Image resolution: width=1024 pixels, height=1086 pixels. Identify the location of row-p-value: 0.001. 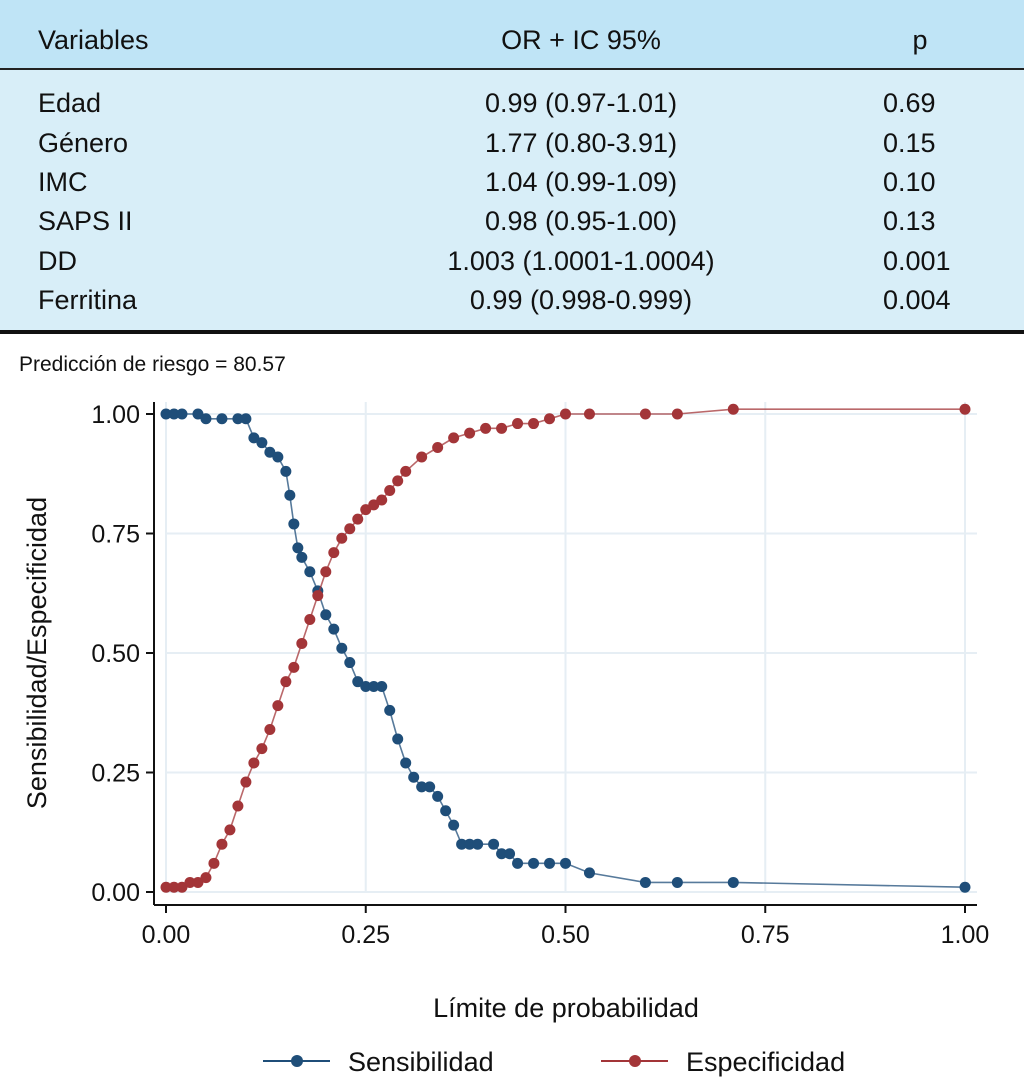
(917, 261).